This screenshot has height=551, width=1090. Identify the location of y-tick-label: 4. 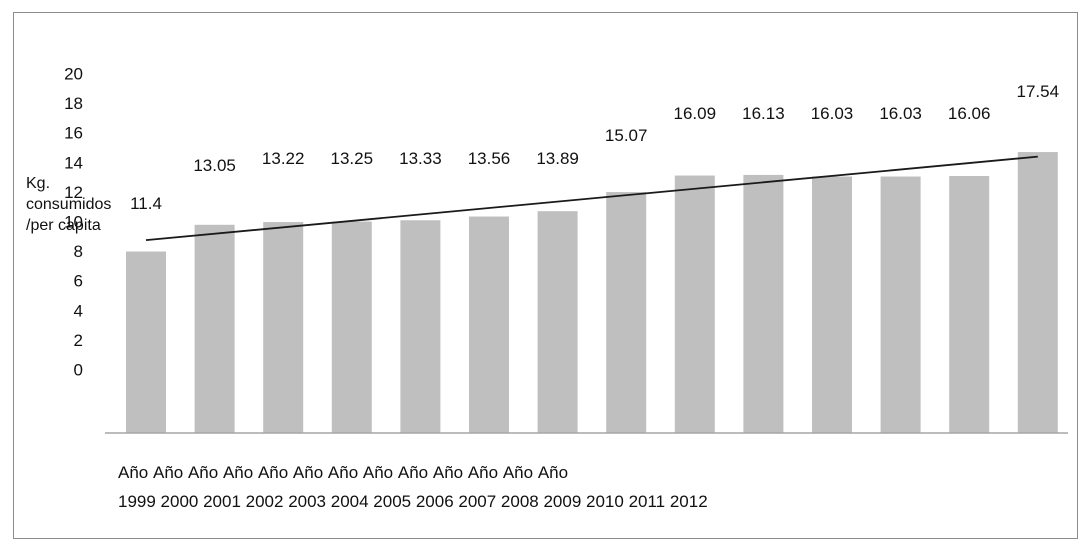
(78, 310).